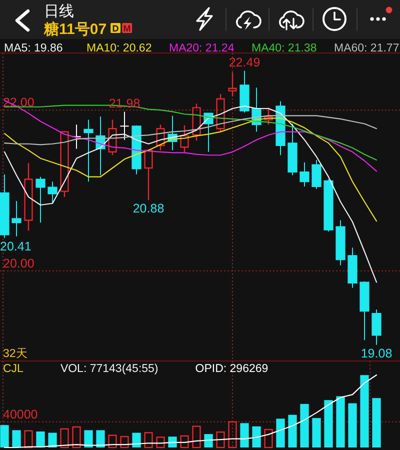 The width and height of the screenshot is (400, 450). Describe the element at coordinates (20, 414) in the screenshot. I see `y-tick-label: 40000` at that location.